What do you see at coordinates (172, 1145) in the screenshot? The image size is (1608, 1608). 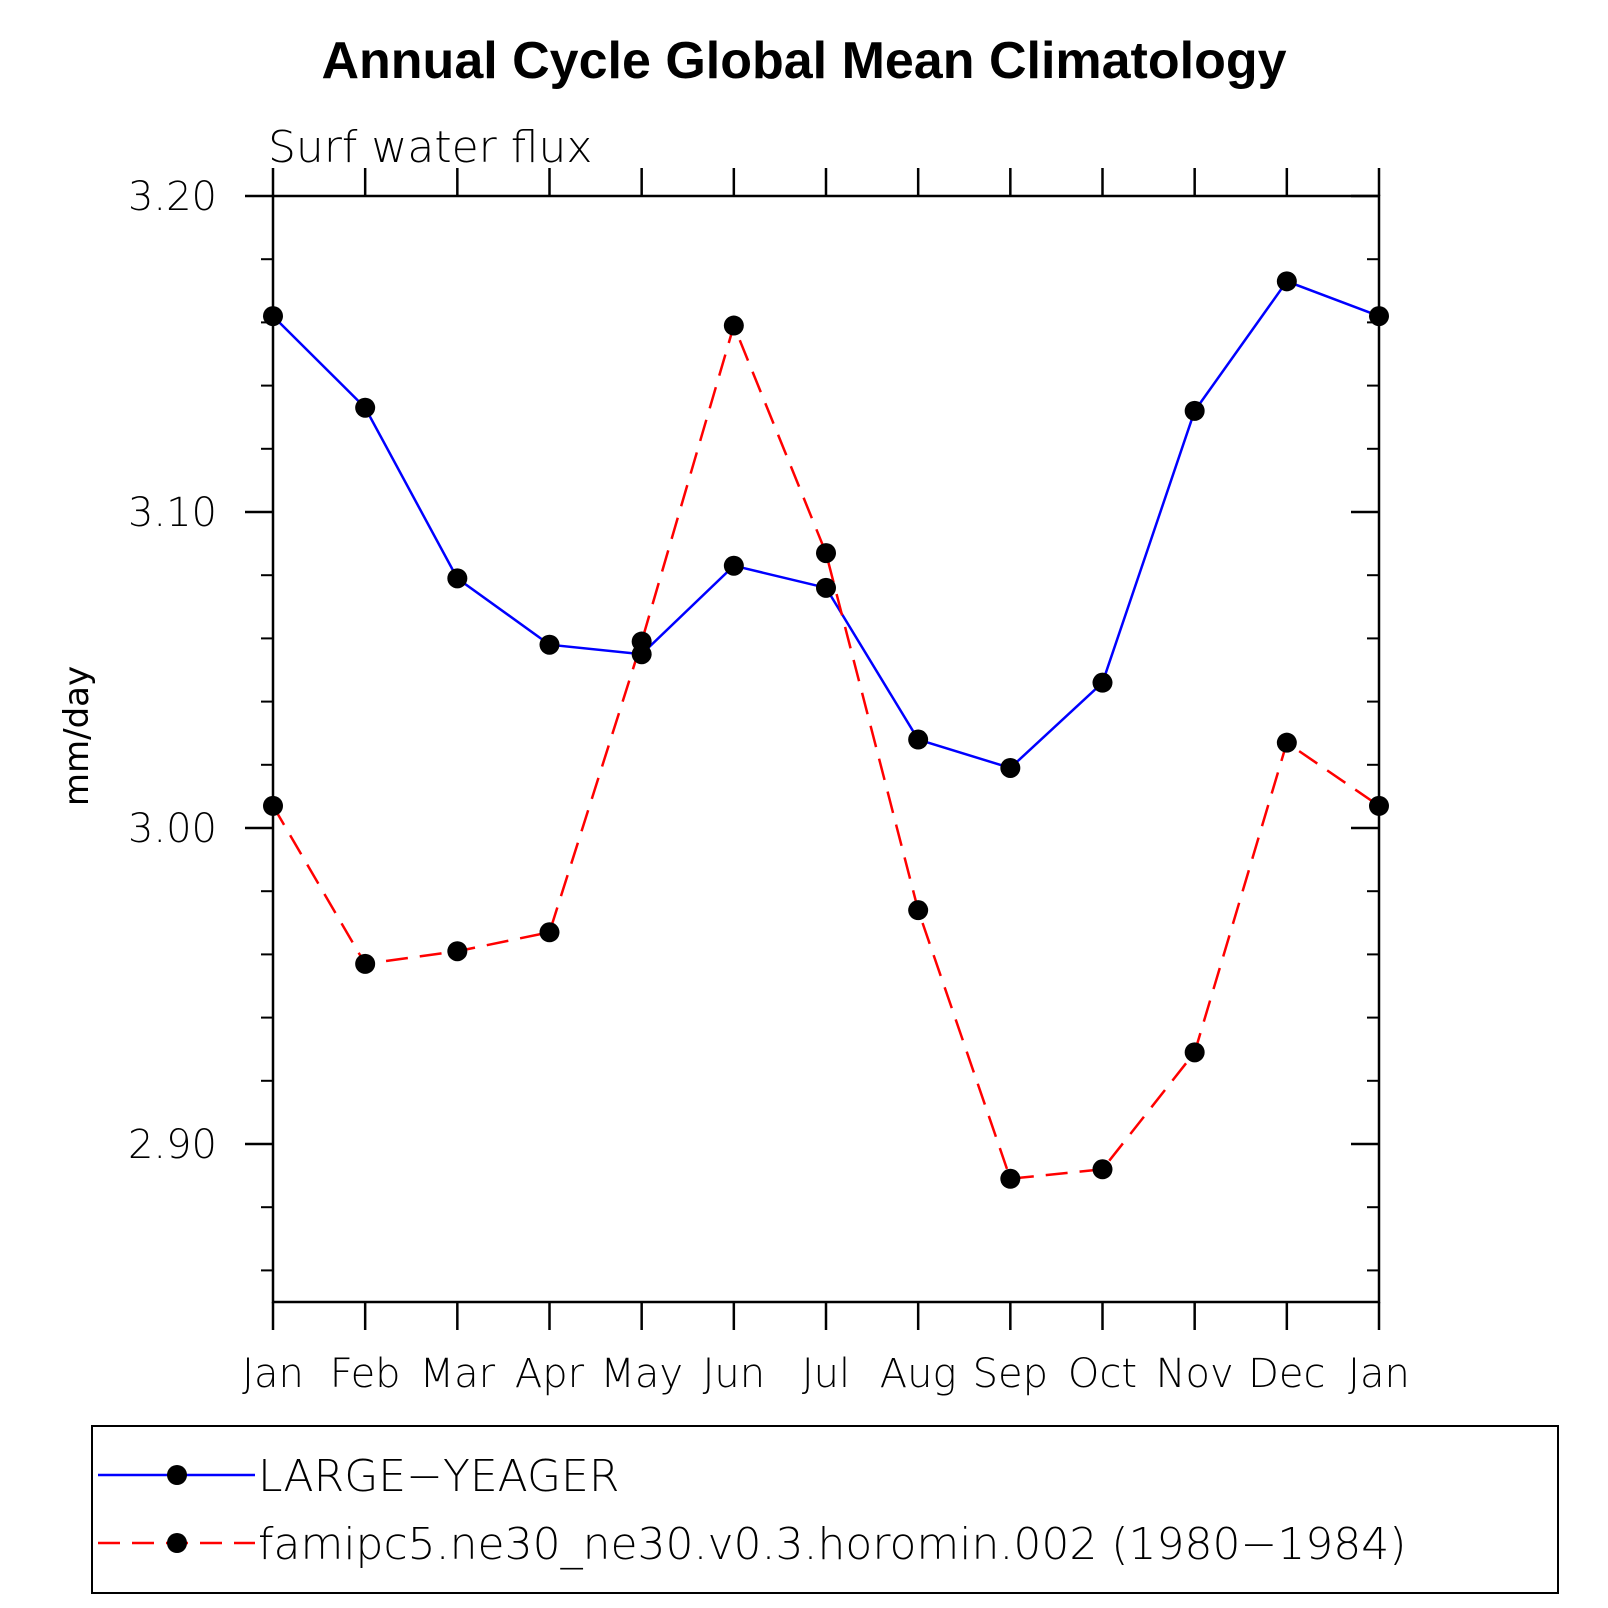 I see `y-tick-label: 2.90` at bounding box center [172, 1145].